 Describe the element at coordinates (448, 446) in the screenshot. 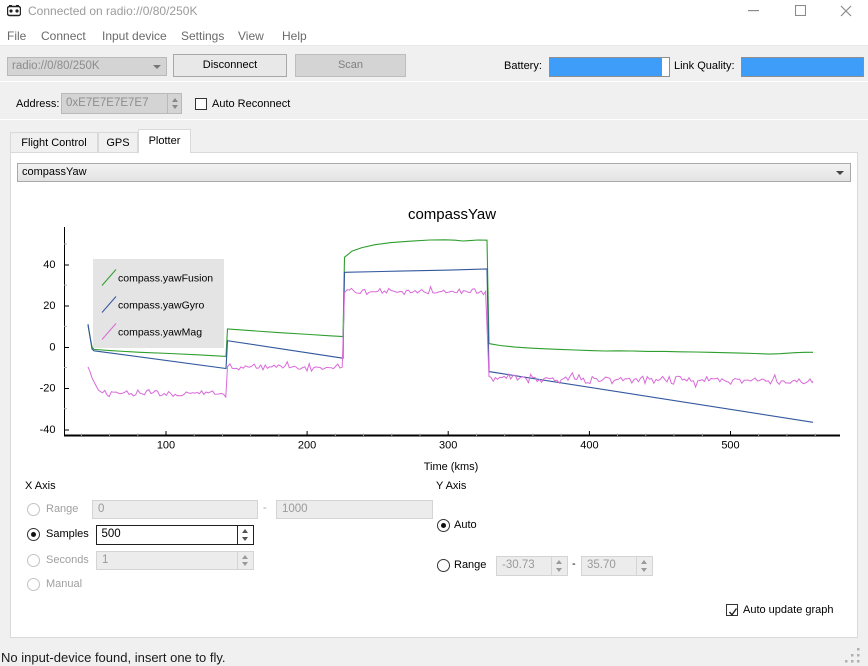

I see `svg-text: 300` at that location.